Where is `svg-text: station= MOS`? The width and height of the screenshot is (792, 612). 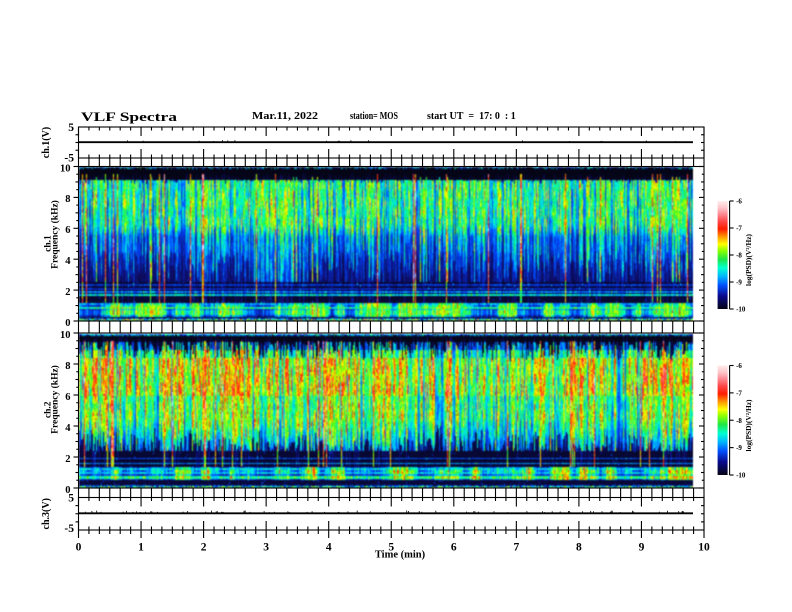
svg-text: station= MOS is located at coordinates (374, 116).